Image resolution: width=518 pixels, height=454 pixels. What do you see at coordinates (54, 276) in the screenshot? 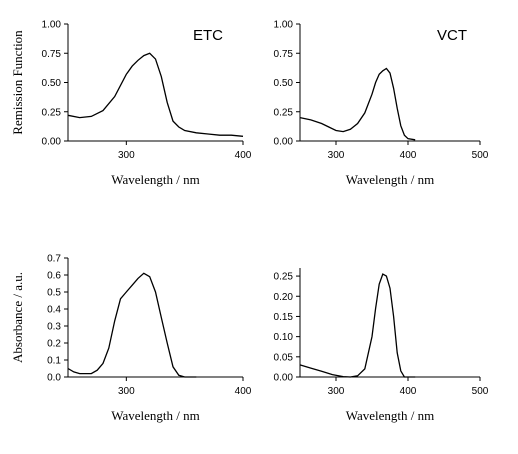
I see `y-tick-label: 0.6` at bounding box center [54, 276].